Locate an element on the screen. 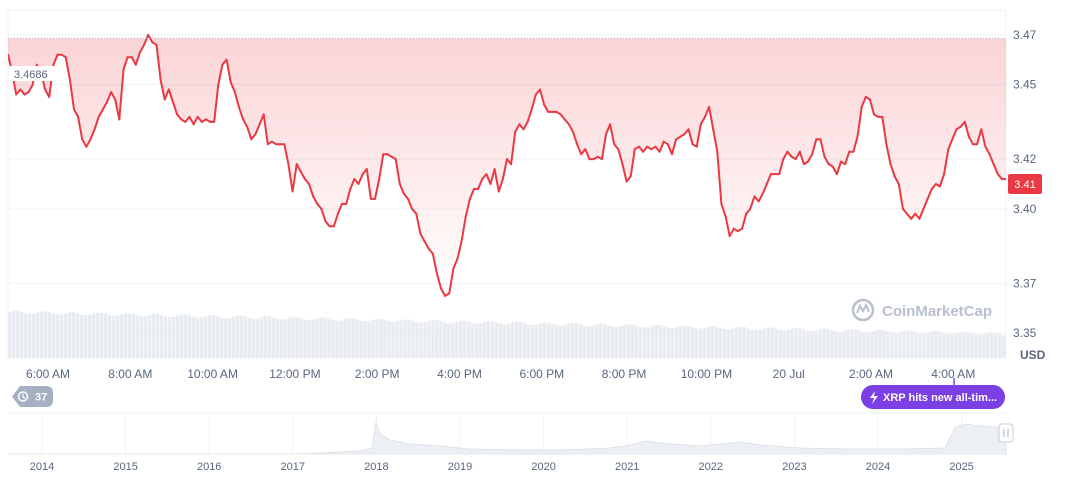 This screenshot has height=477, width=1072. history-events-button: 37 is located at coordinates (32, 396).